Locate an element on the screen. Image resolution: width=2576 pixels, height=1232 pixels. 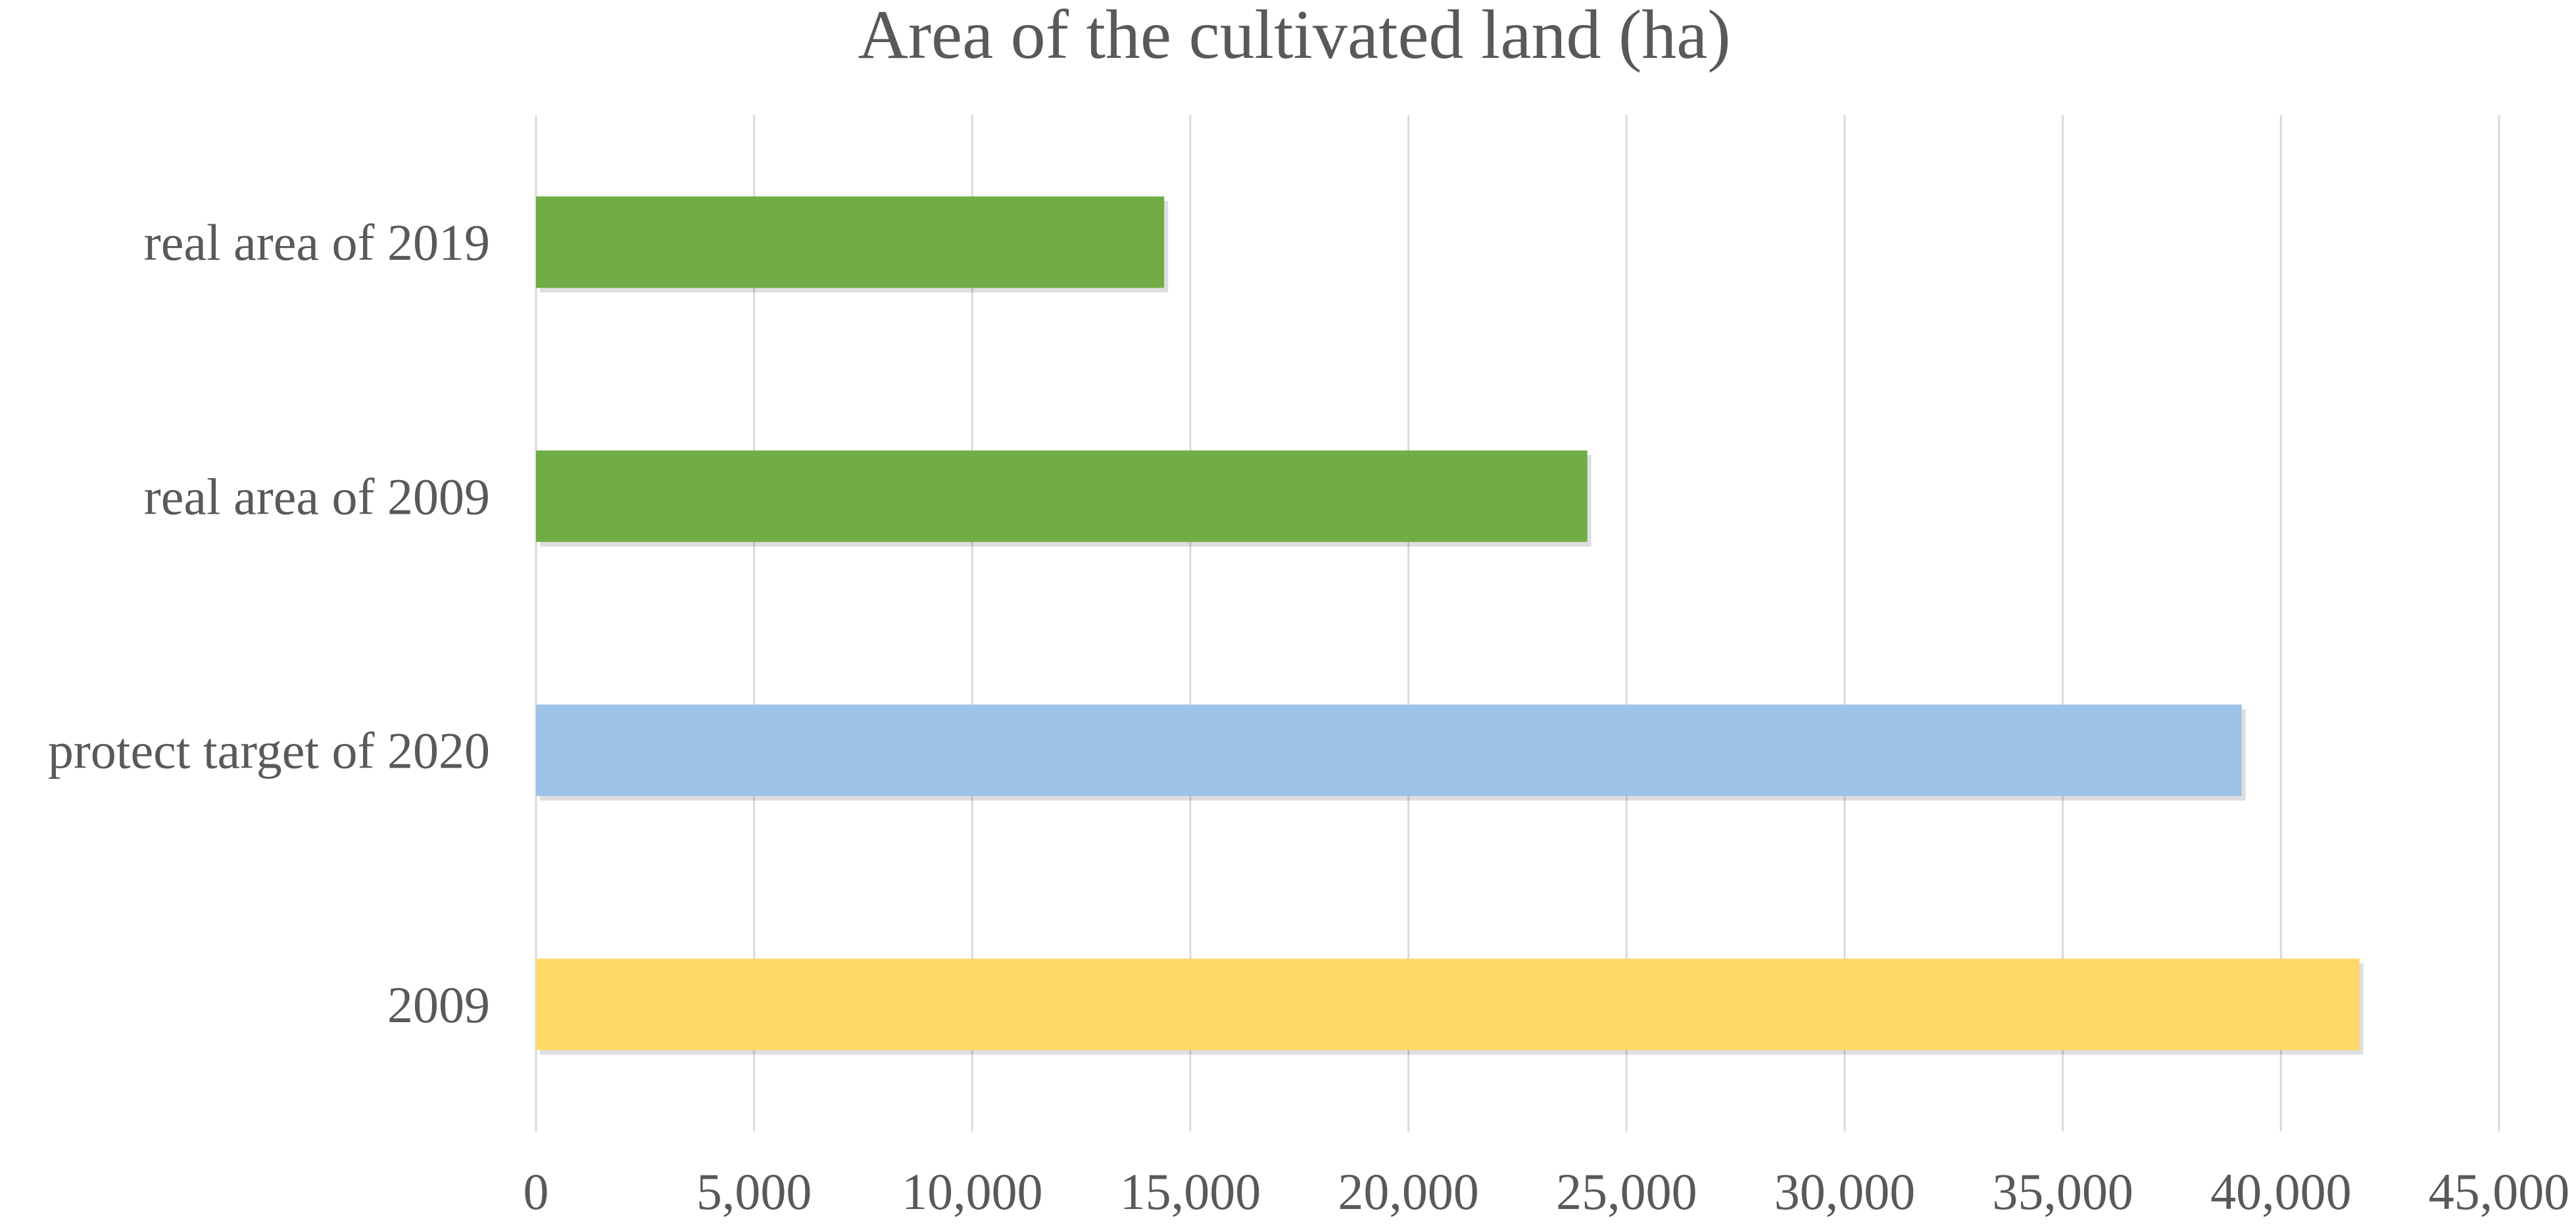
x-tick-label: 20,000 is located at coordinates (1409, 1191).